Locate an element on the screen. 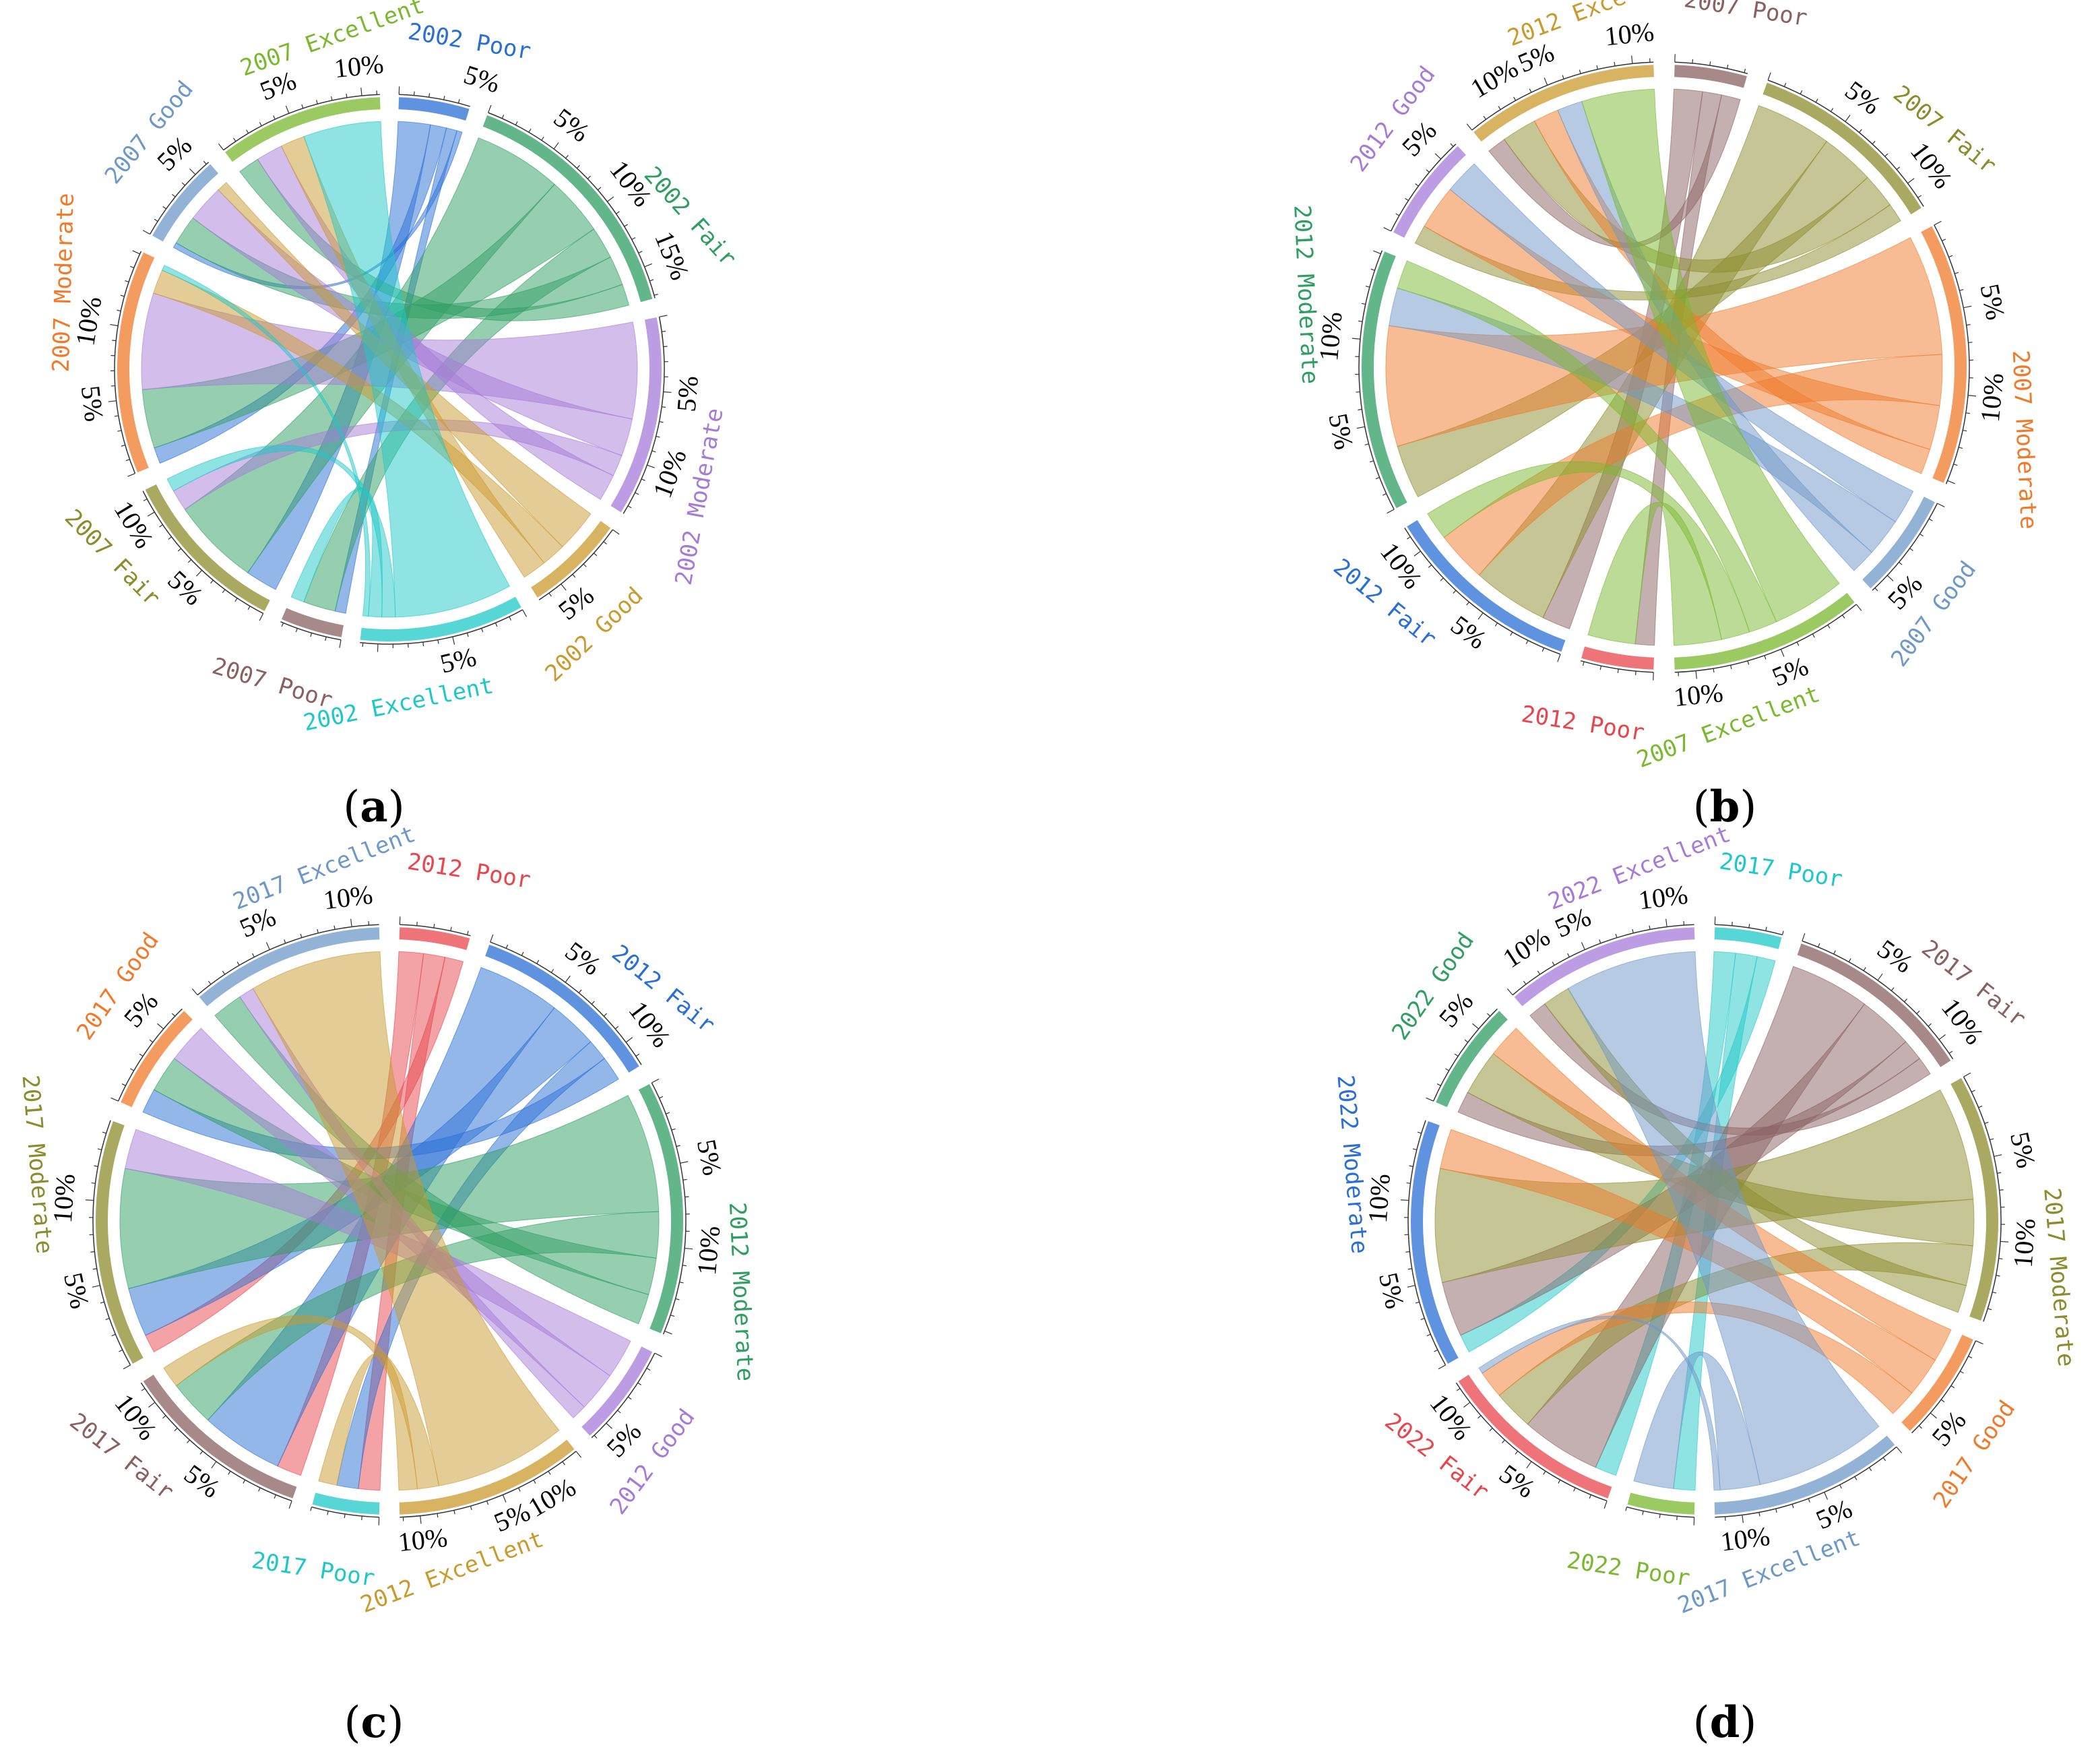  segment-arc-2017-excellent is located at coordinates (1805, 1475).